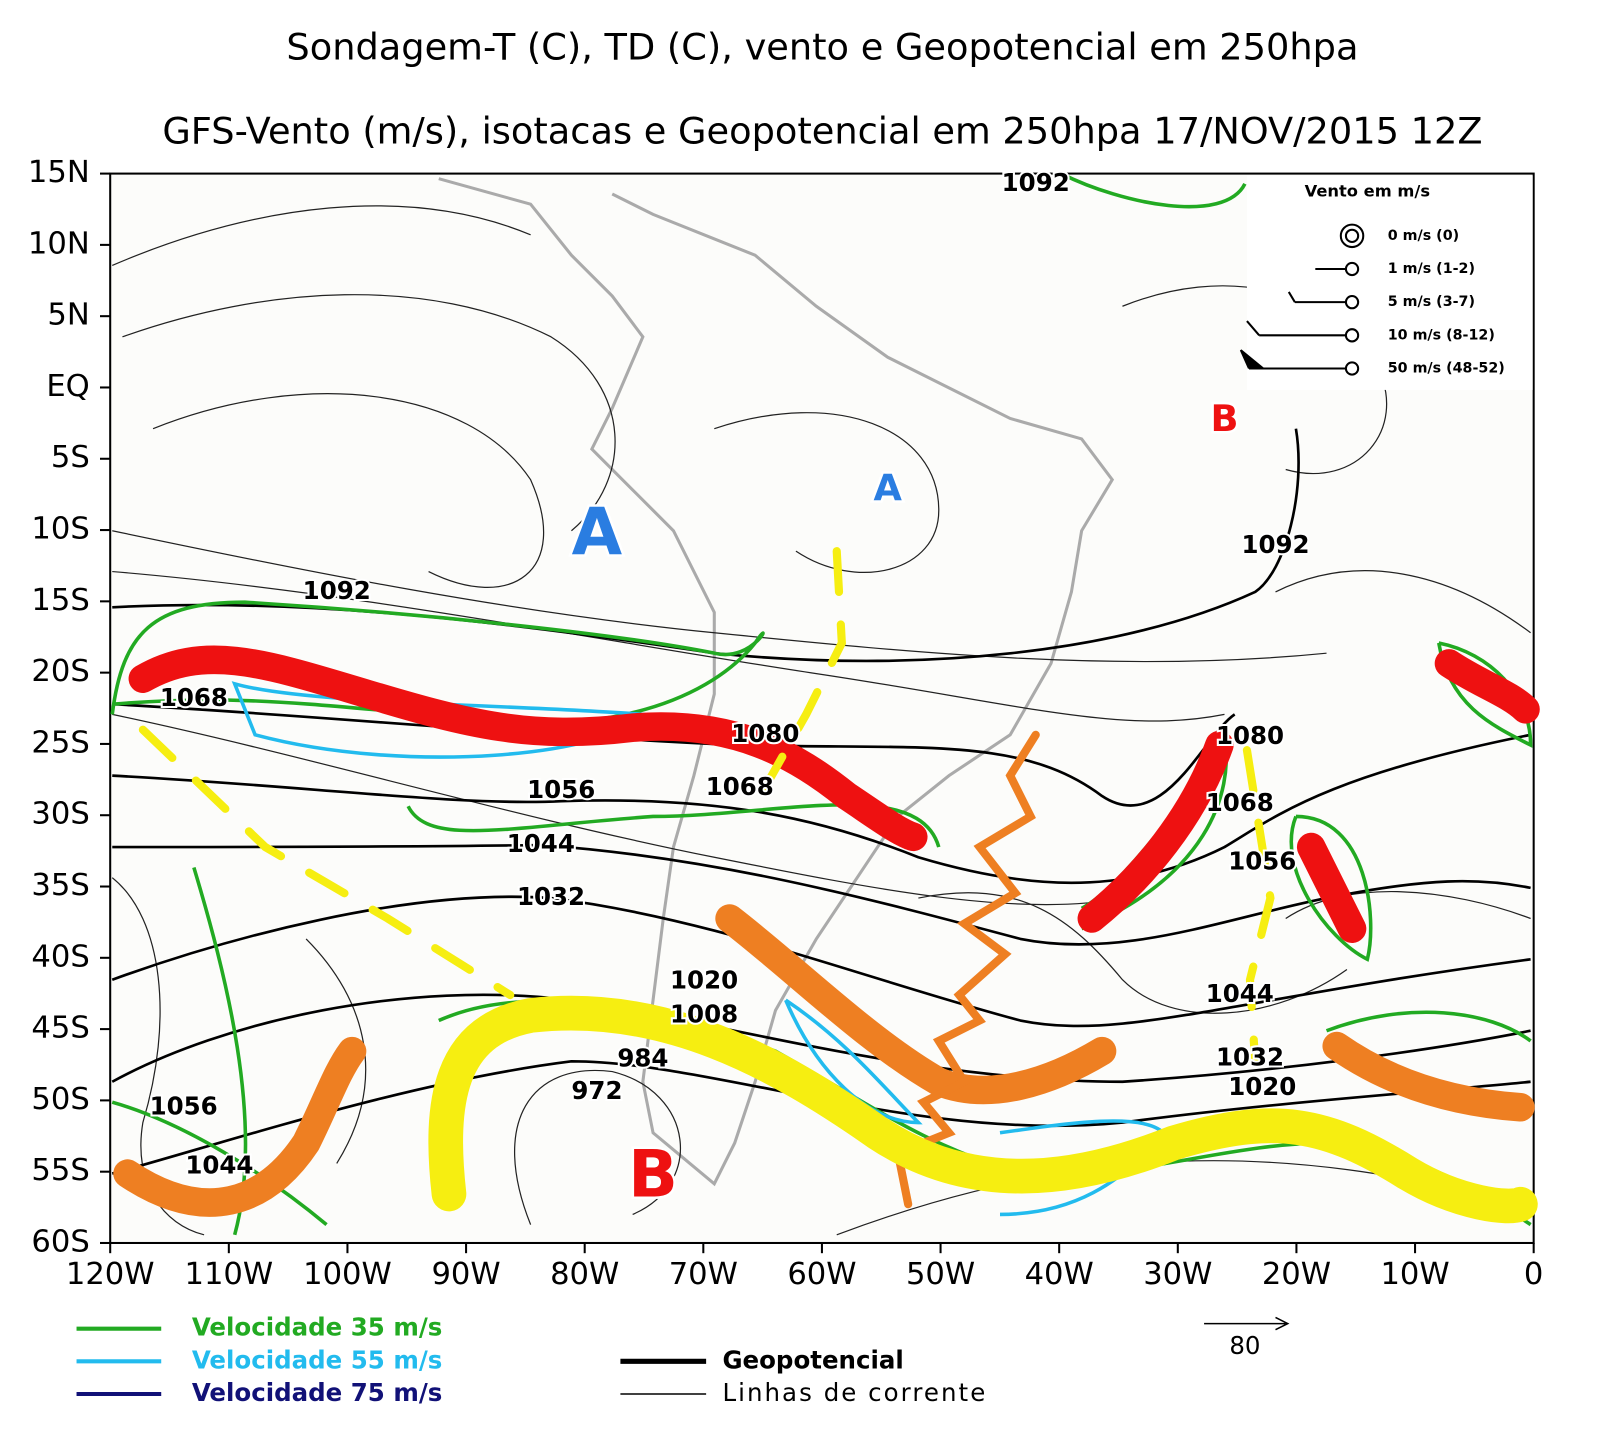  I want to click on reference-arrow, so click(1247, 1323).